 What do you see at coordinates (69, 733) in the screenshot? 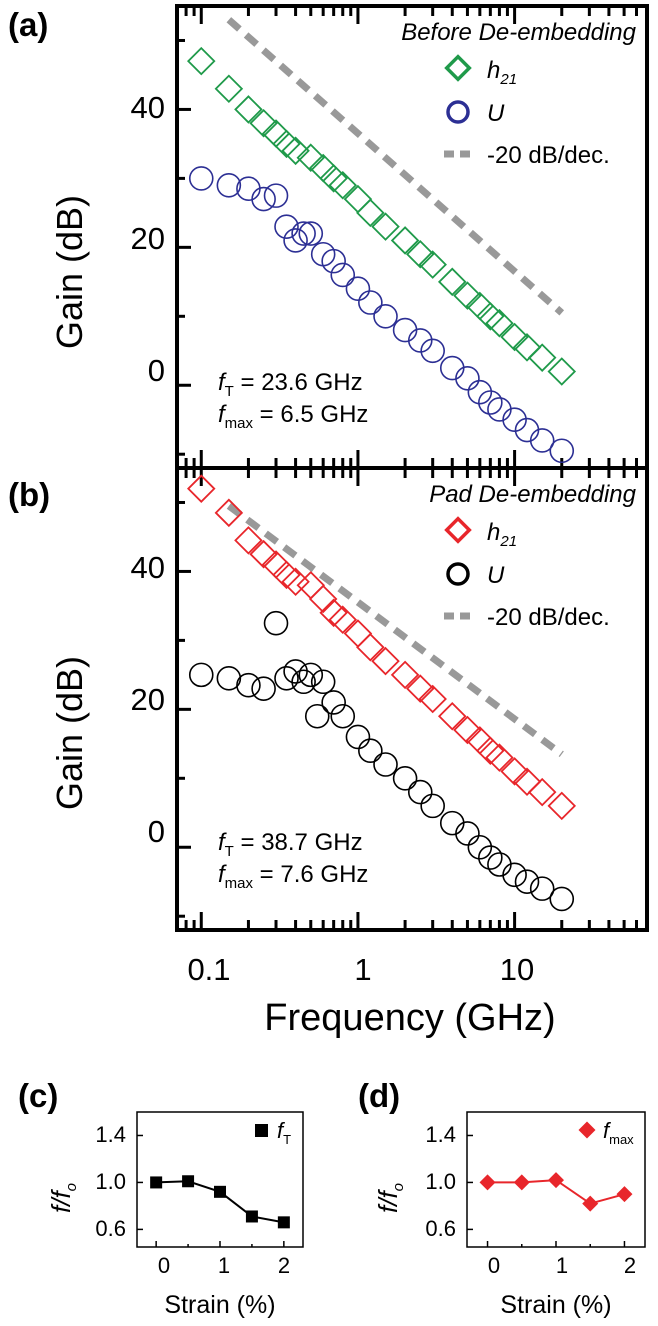
I see `panel-b-y-title: Gain (dB)` at bounding box center [69, 733].